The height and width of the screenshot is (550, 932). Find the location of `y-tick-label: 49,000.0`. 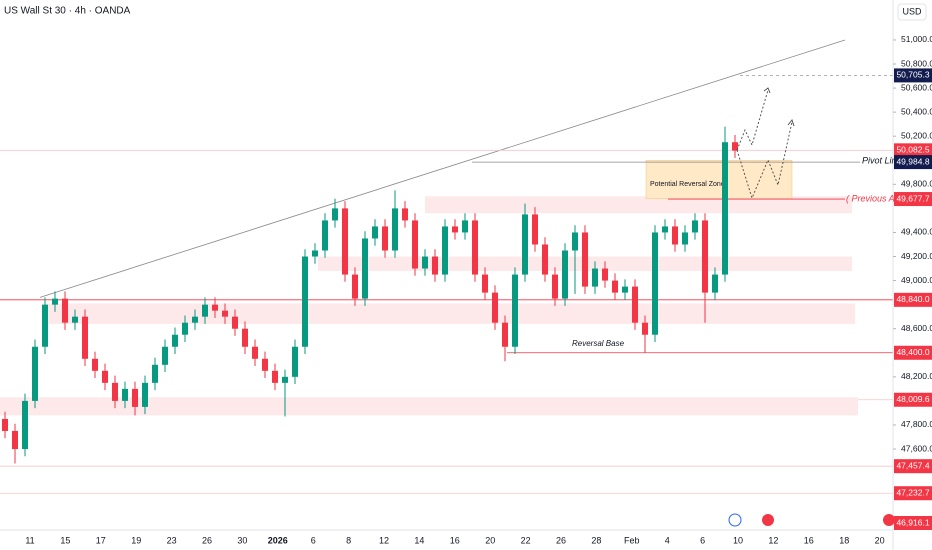

y-tick-label: 49,000.0 is located at coordinates (916, 280).